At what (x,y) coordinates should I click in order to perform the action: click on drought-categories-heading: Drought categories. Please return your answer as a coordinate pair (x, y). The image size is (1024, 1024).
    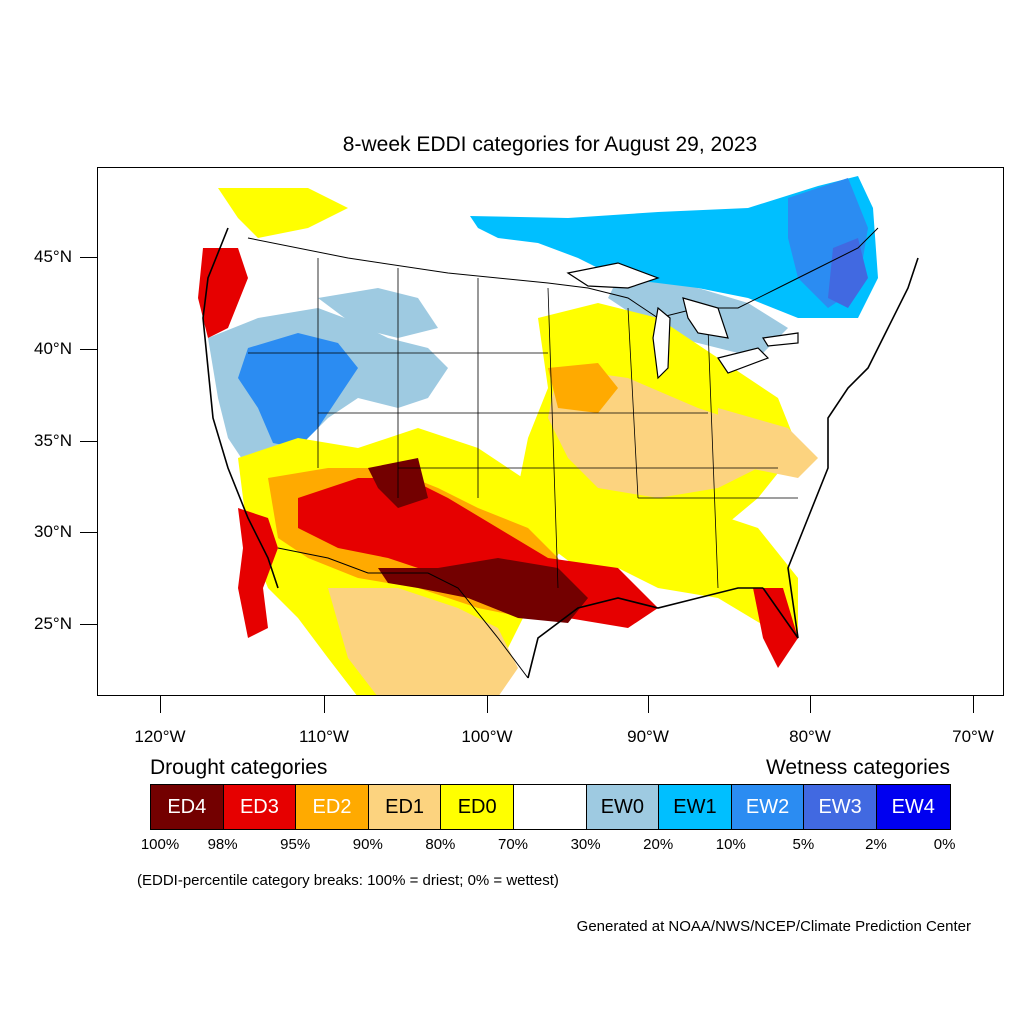
    Looking at the image, I should click on (239, 767).